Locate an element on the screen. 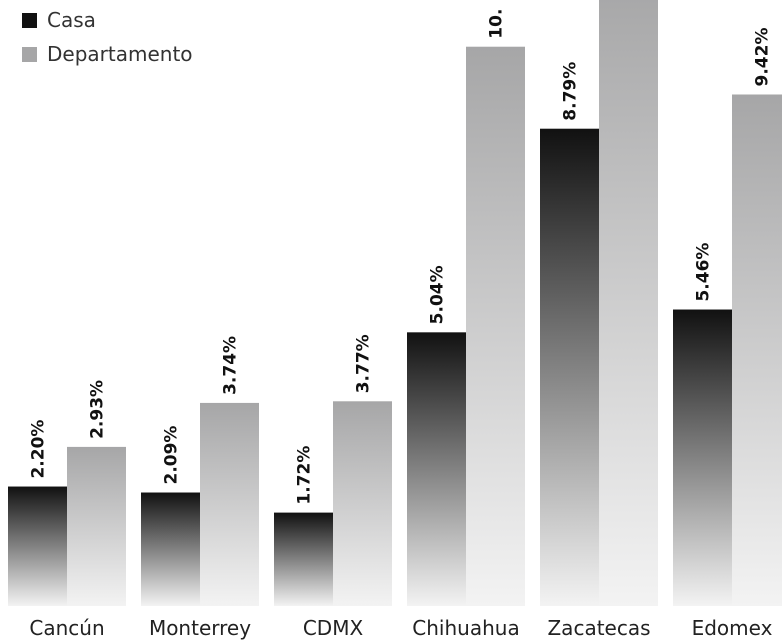  value-label-departamento-cancun: 2.93% is located at coordinates (98, 409).